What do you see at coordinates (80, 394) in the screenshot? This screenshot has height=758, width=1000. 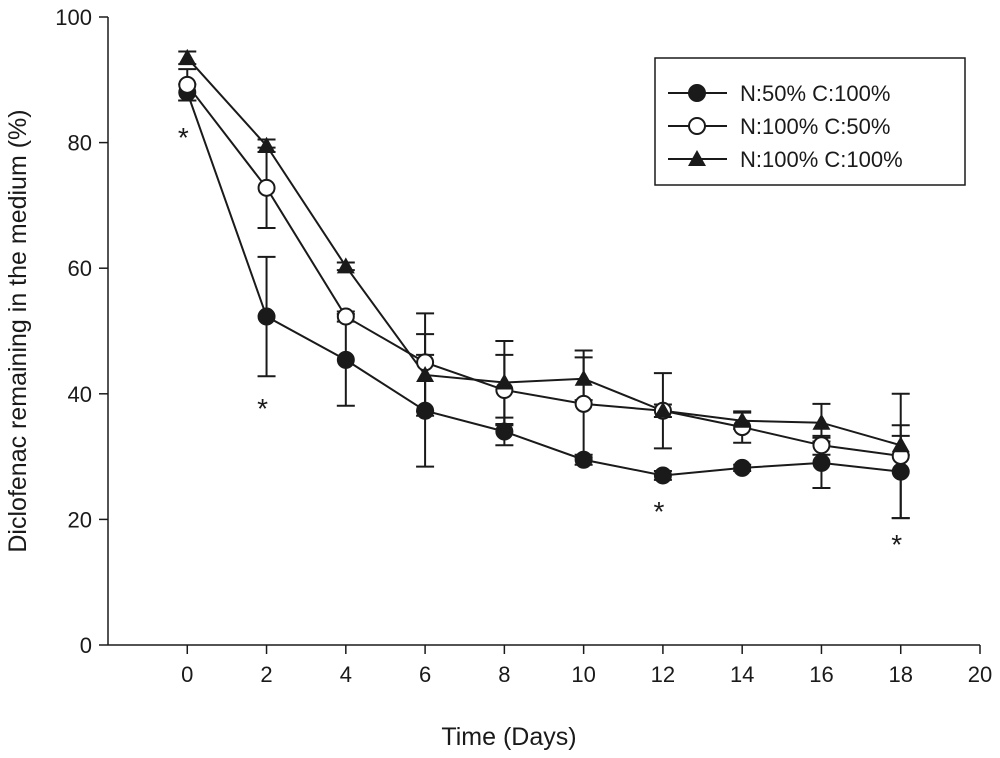 I see `y-tick-label: 40` at bounding box center [80, 394].